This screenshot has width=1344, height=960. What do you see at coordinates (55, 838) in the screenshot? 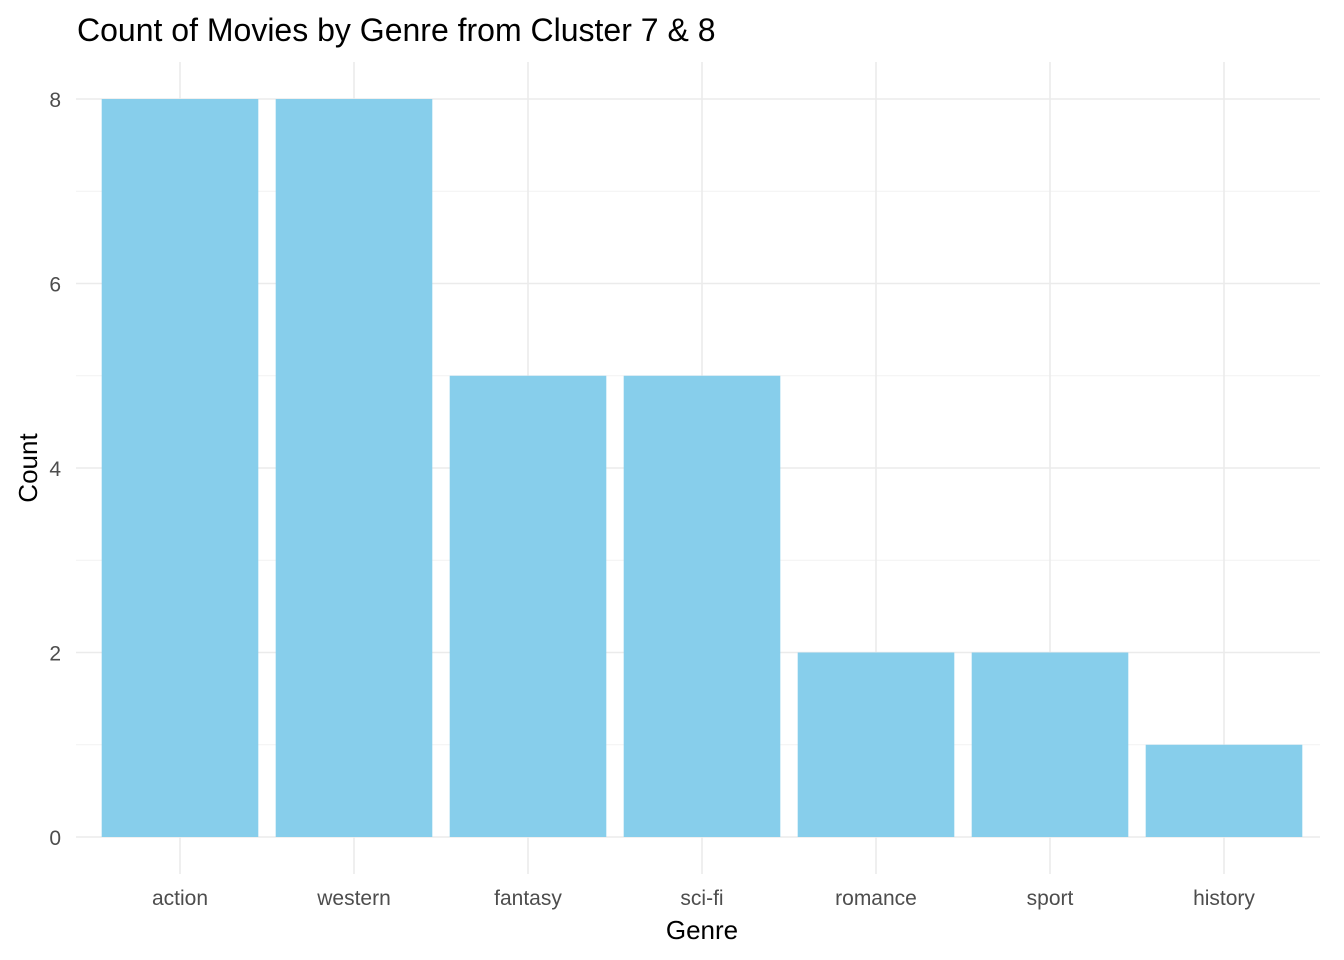
I see `y-tick-label: 0` at bounding box center [55, 838].